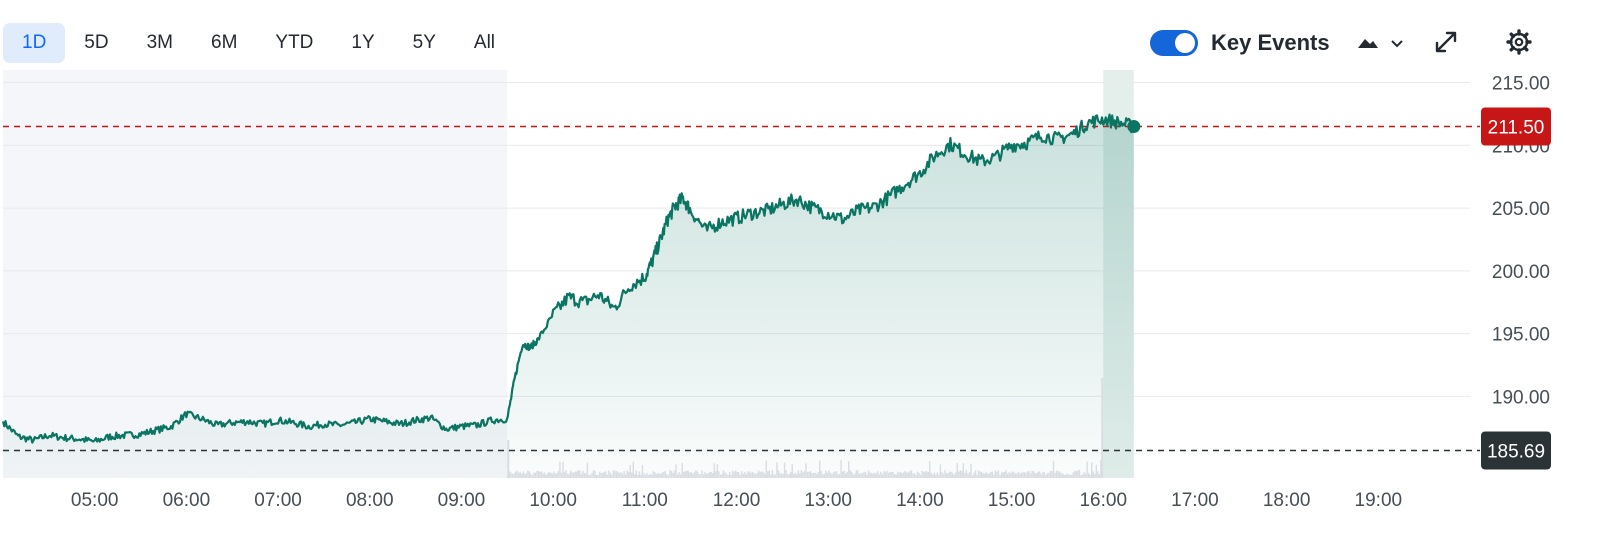  I want to click on gear-icon, so click(1519, 42).